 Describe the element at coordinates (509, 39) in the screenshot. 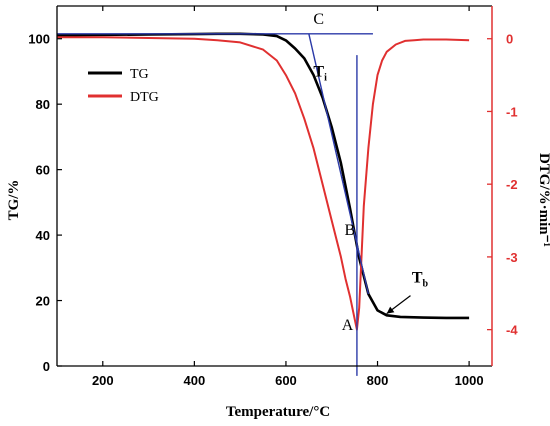

I see `y-tick-right-label: 0` at that location.